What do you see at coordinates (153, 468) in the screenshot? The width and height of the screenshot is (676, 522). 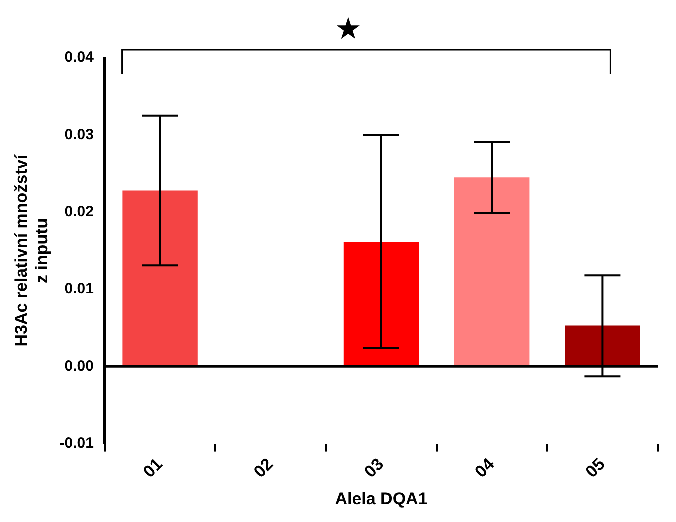 I see `x-tick-label: 01` at bounding box center [153, 468].